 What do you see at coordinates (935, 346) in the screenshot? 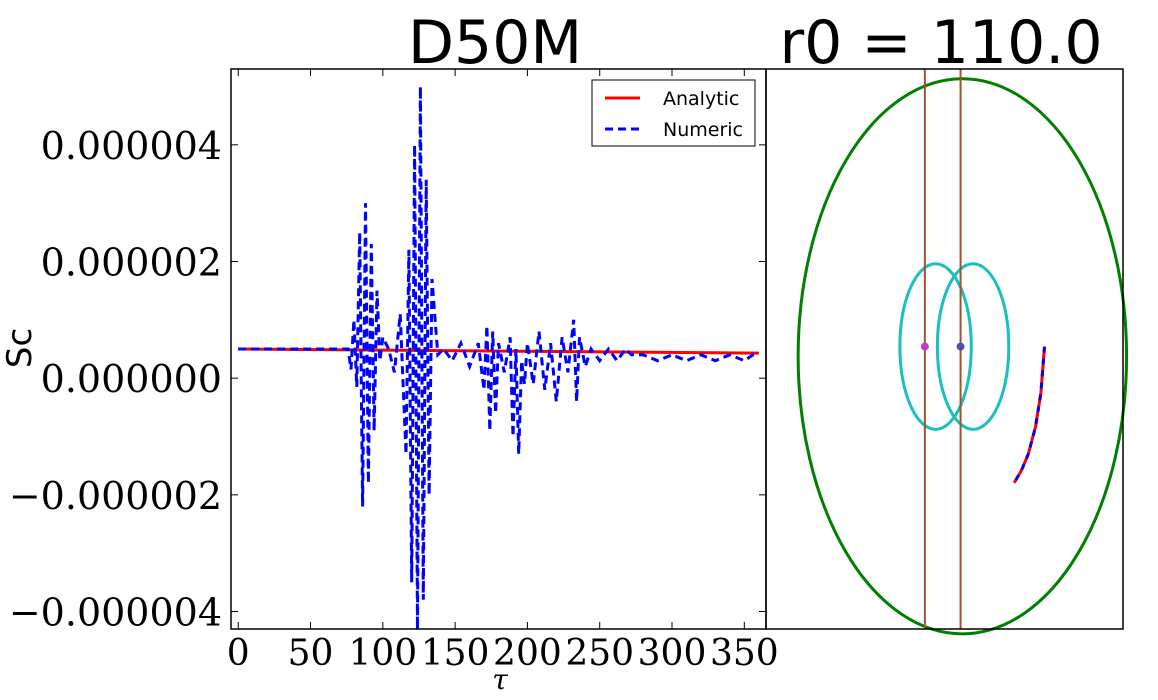
I see `left-circle` at bounding box center [935, 346].